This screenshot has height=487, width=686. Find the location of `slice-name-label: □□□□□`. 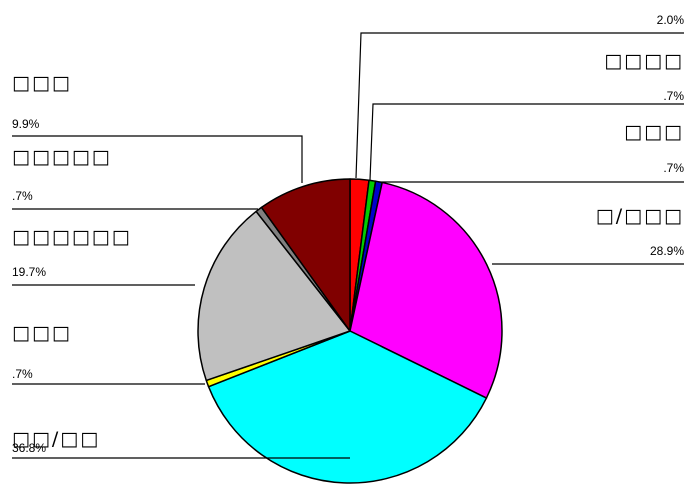

slice-name-label: □□□□□ is located at coordinates (62, 157).